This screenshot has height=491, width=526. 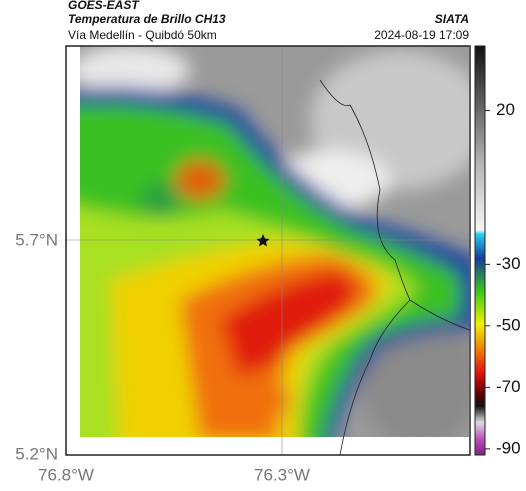 I want to click on colorbar-tick-label: -90, so click(x=508, y=447).